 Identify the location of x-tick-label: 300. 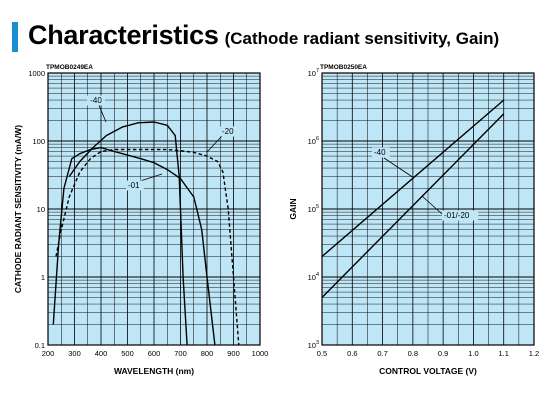
(74, 353).